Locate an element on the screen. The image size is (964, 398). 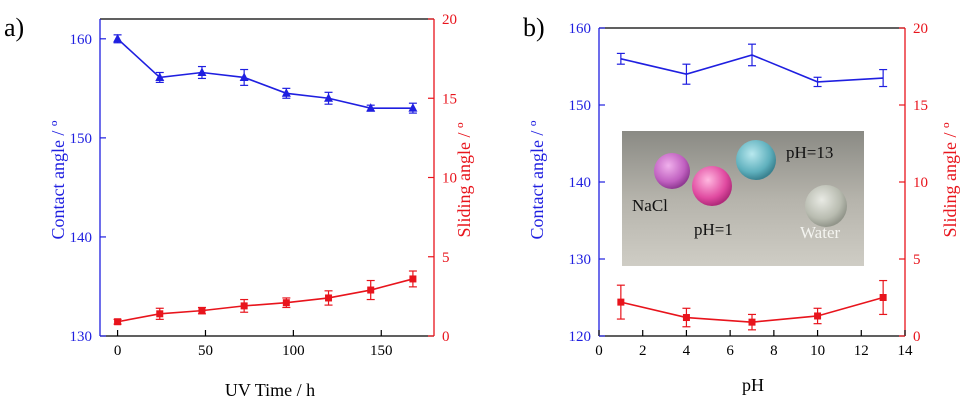
panel-b-right-tick-label: 10 is located at coordinates (920, 183).